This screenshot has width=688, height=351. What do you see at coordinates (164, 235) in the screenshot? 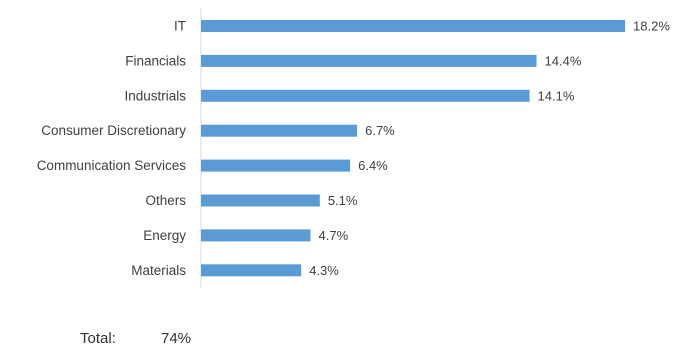
I see `category-label: Energy` at bounding box center [164, 235].